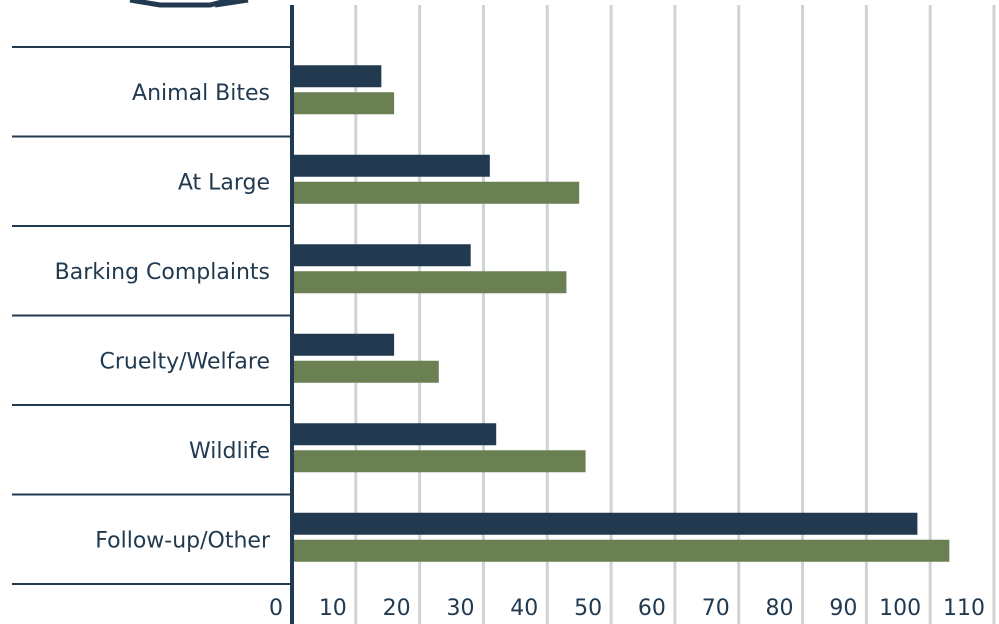 This screenshot has width=999, height=624. Describe the element at coordinates (588, 608) in the screenshot. I see `x-tick-label: 50` at that location.